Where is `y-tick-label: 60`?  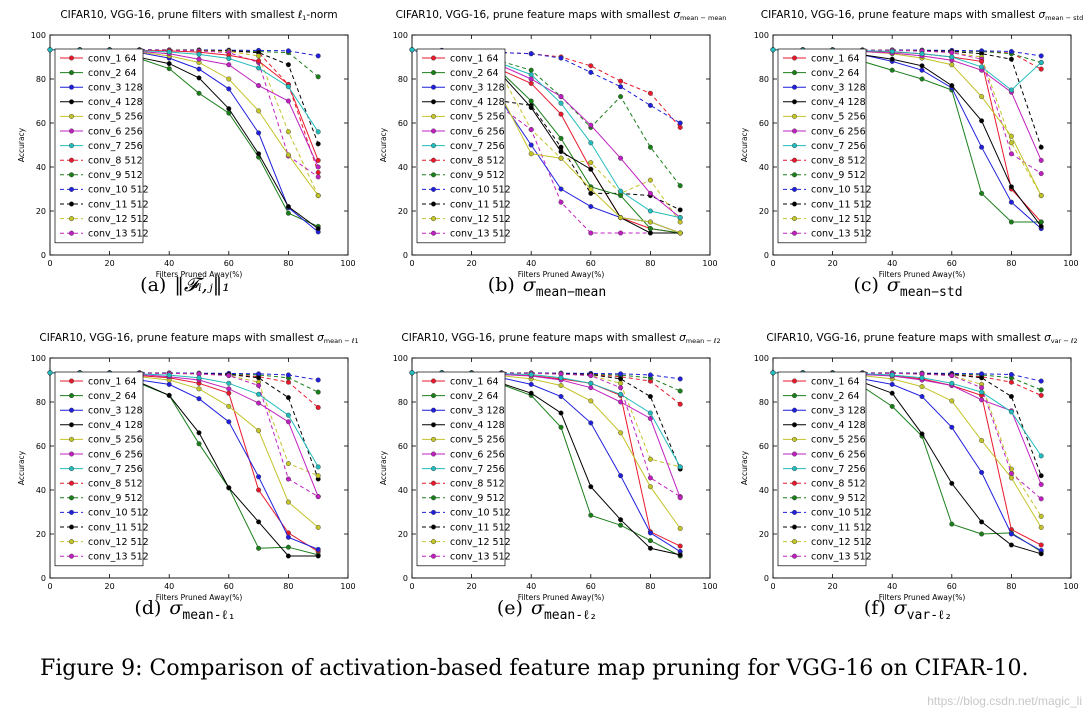 y-tick-label: 60 is located at coordinates (764, 123).